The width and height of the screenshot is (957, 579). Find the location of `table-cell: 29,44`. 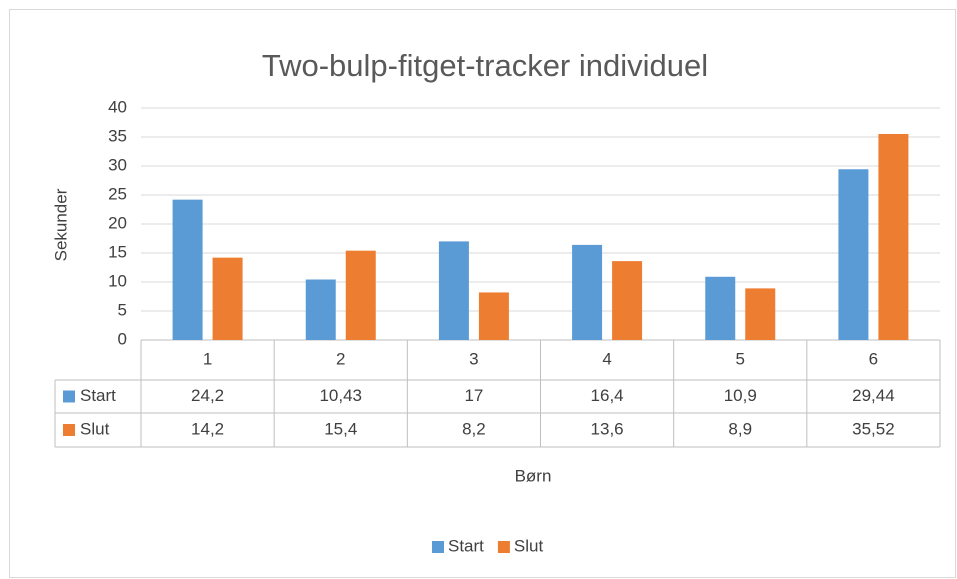

table-cell: 29,44 is located at coordinates (873, 395).